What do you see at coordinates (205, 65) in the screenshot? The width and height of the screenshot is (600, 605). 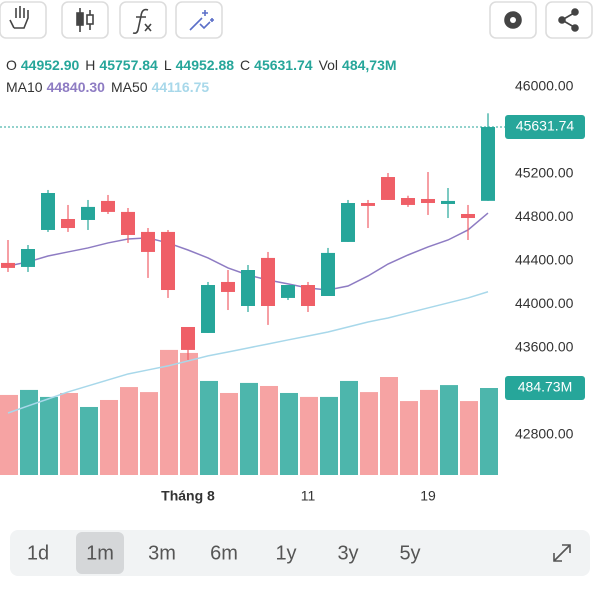 I see `ohlc-value: 44952.88` at bounding box center [205, 65].